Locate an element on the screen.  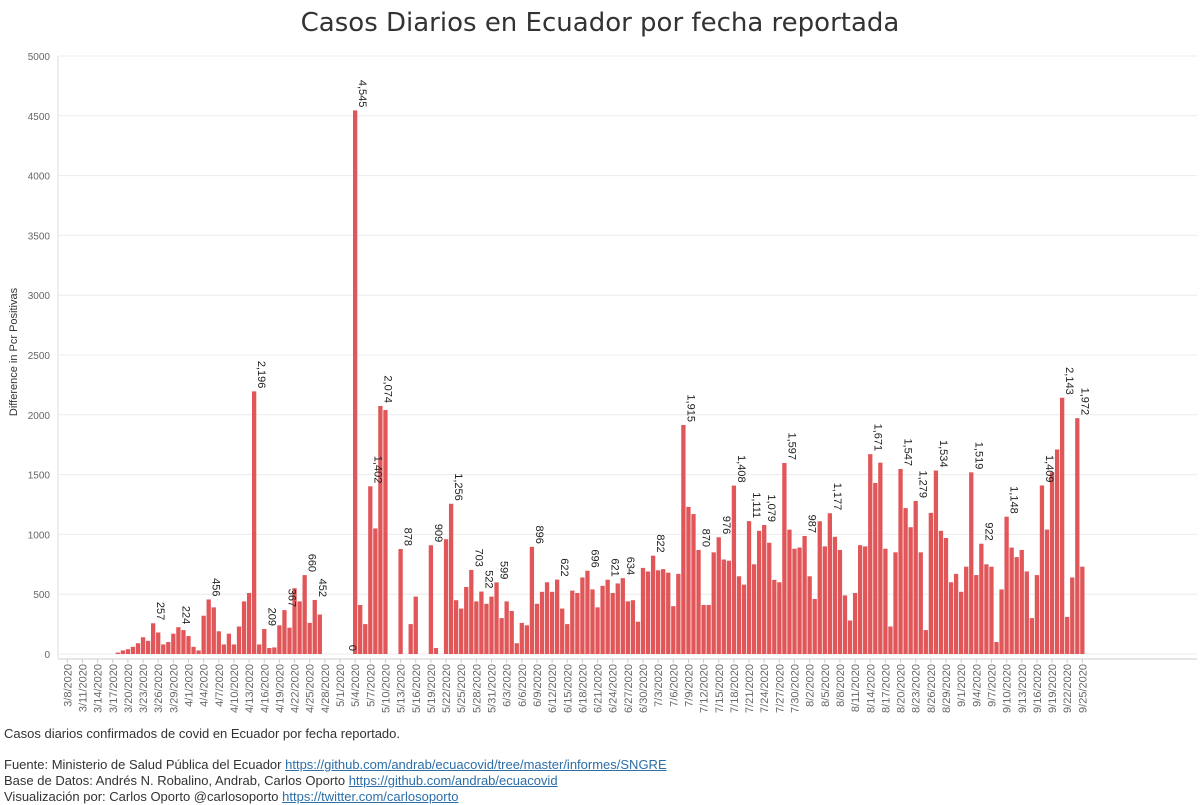
data-label: 599 is located at coordinates (504, 570).